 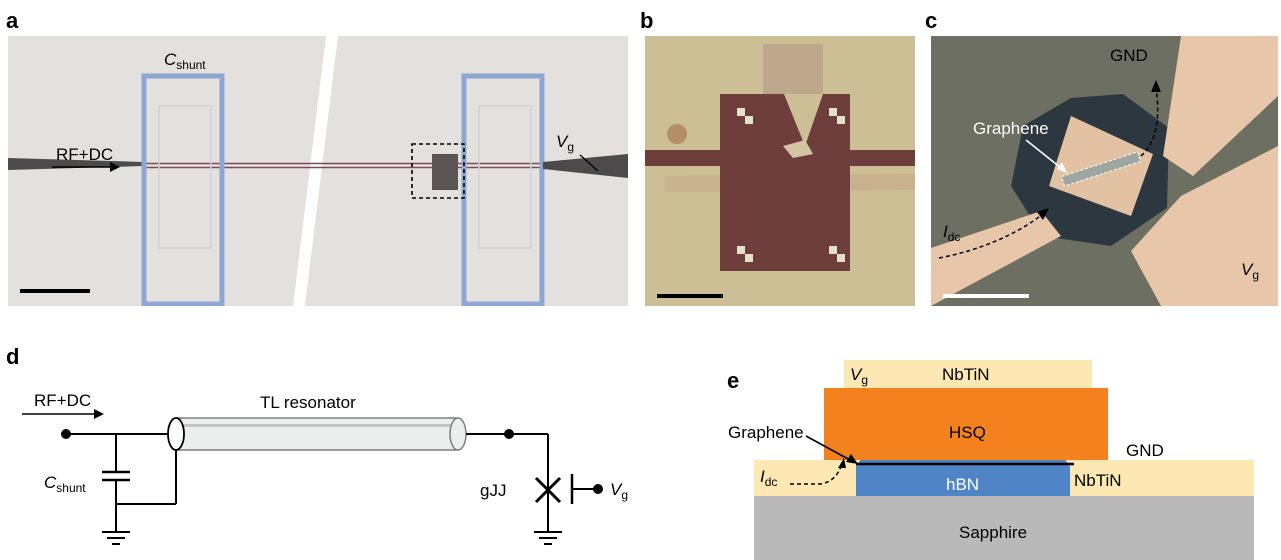 What do you see at coordinates (1098, 480) in the screenshot?
I see `panel-e-nbtin-right-label: NbTiN` at bounding box center [1098, 480].